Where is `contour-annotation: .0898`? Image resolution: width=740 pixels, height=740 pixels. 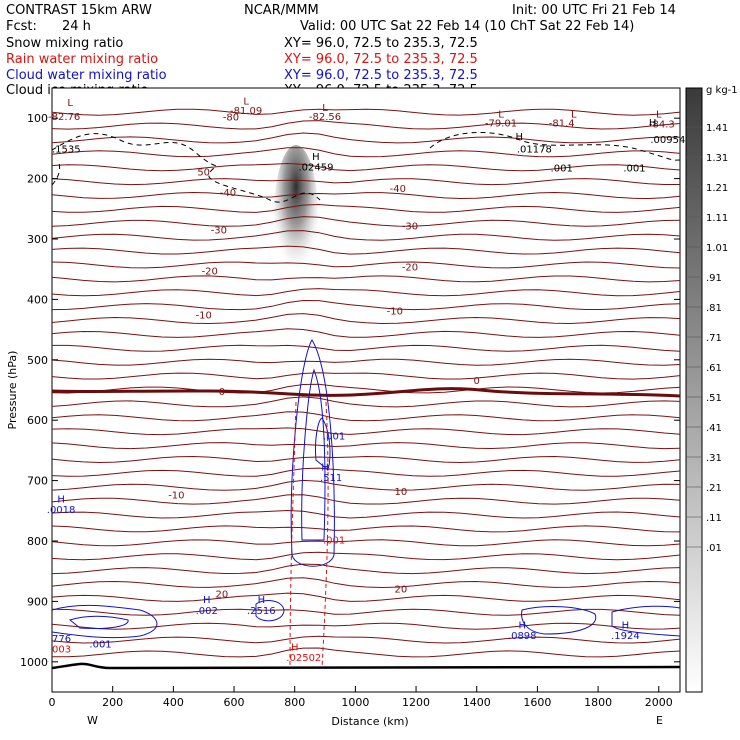 contour-annotation: .0898 is located at coordinates (522, 636).